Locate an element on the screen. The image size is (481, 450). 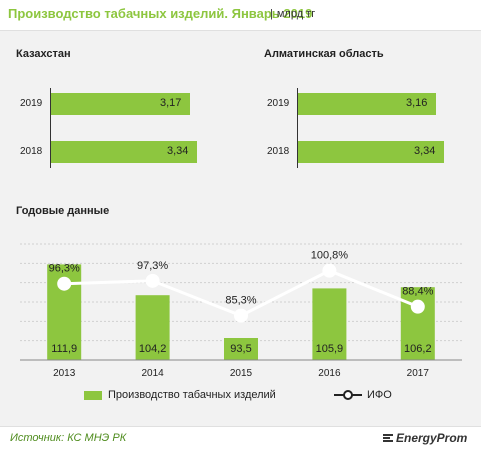
x-tick-label: 2017 is located at coordinates (418, 373).